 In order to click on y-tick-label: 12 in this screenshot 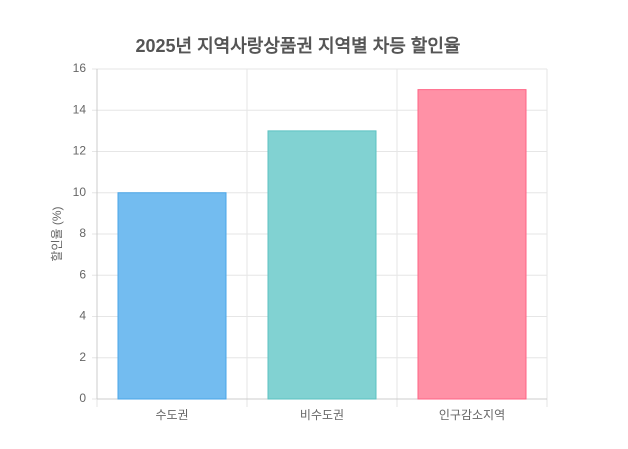, I will do `click(80, 151)`.